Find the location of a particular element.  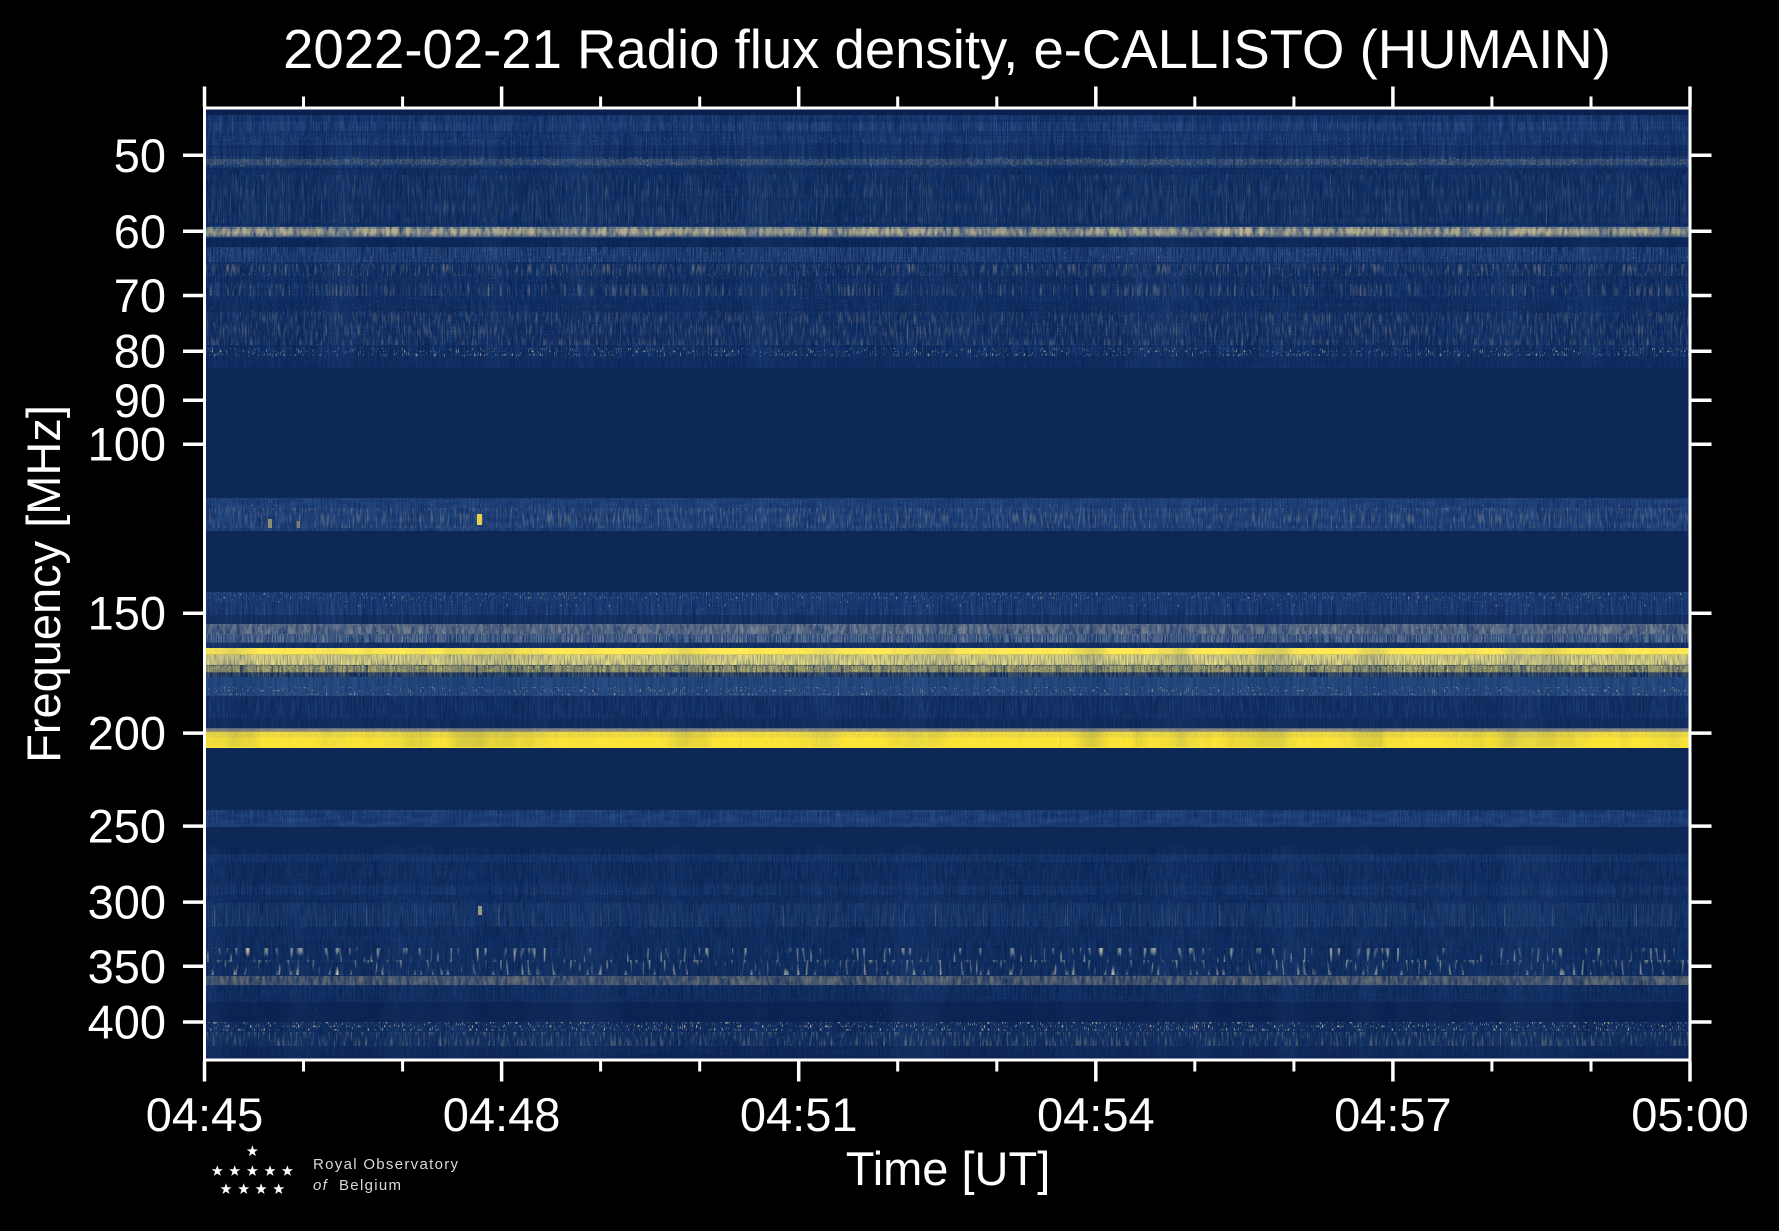

svg-text: of is located at coordinates (321, 1185).